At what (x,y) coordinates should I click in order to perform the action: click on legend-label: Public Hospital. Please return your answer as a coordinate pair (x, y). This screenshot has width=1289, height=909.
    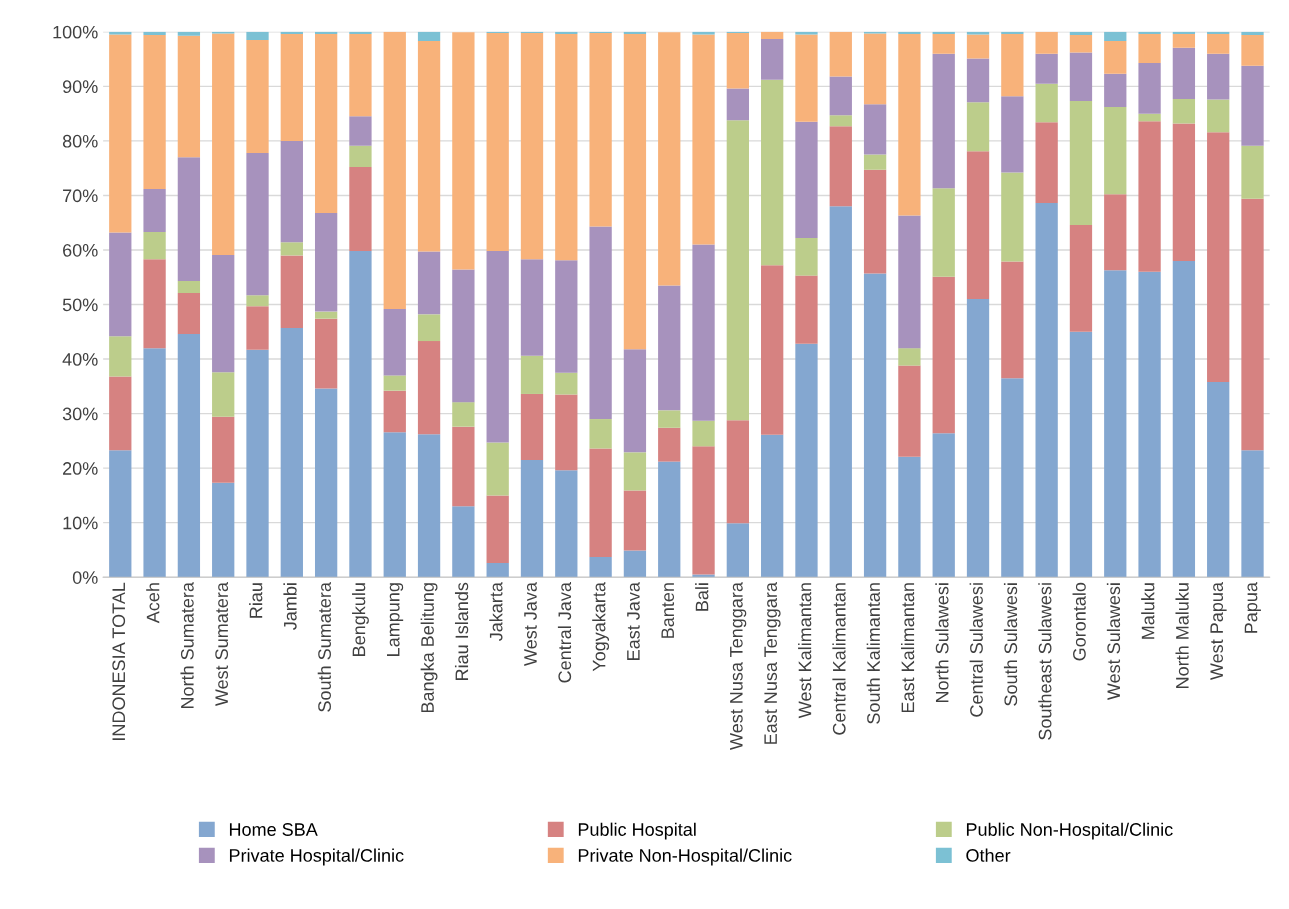
    Looking at the image, I should click on (637, 831).